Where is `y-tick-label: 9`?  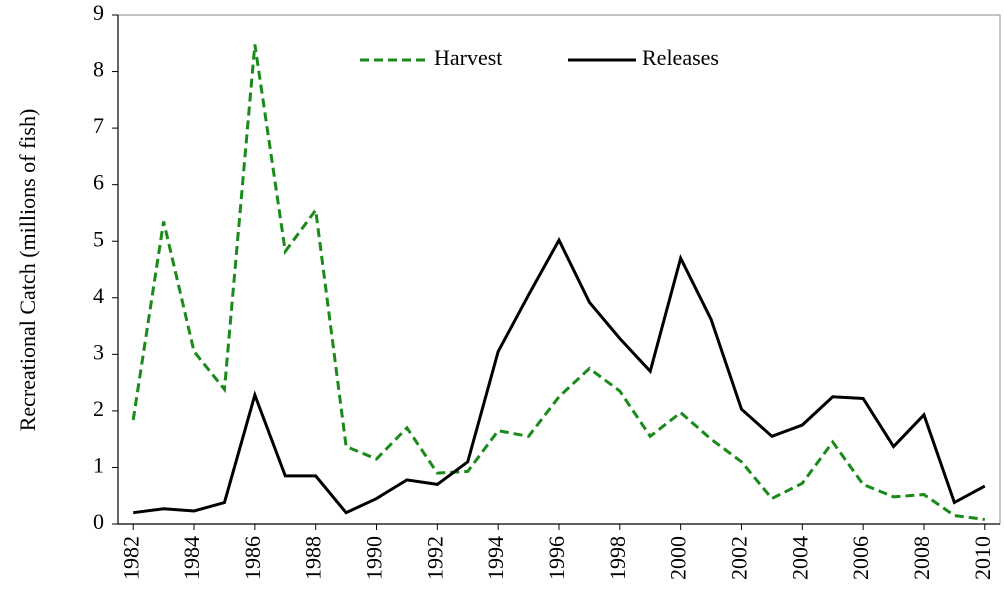
y-tick-label: 9 is located at coordinates (98, 12).